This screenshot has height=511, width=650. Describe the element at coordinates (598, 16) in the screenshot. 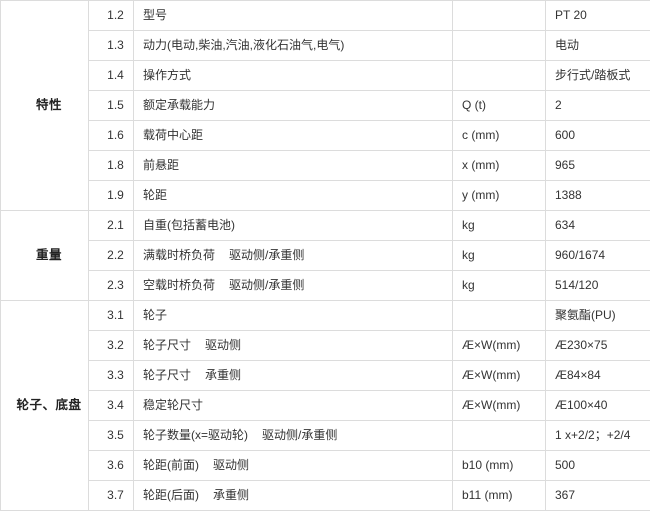

I see `row-value-cell: PT 20` at that location.